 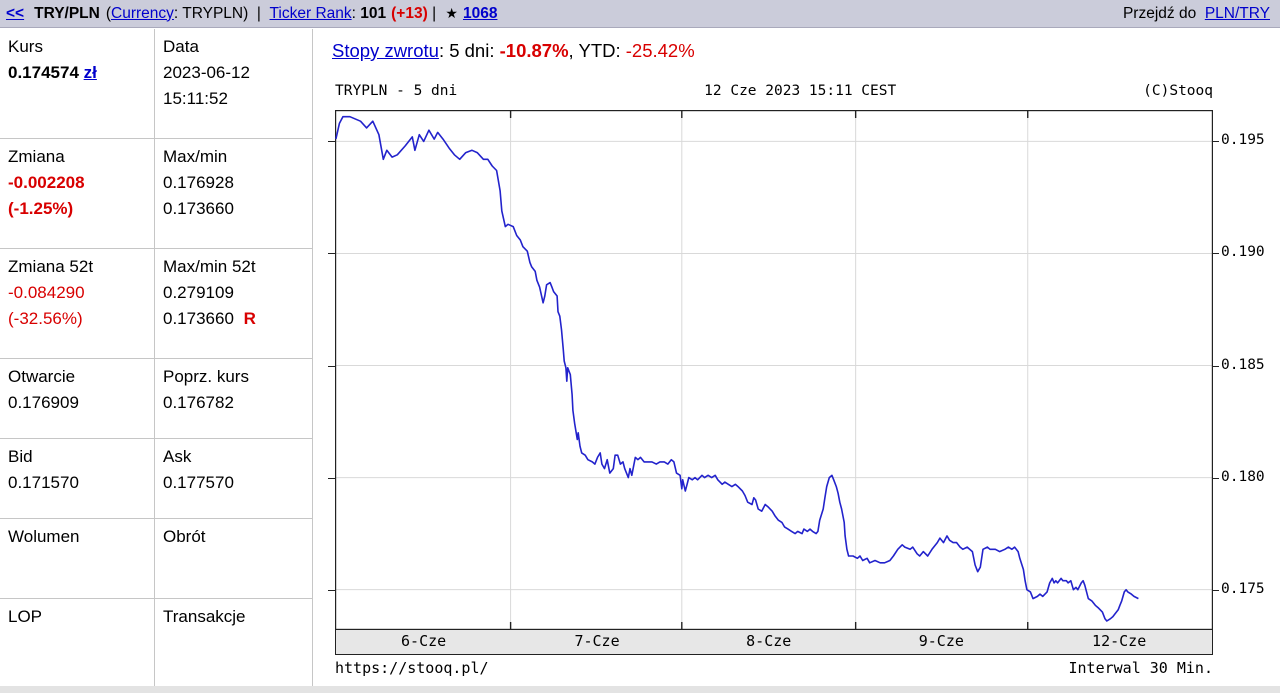 I want to click on cell-kurs: Kurs 0.174574 zł, so click(x=77, y=84).